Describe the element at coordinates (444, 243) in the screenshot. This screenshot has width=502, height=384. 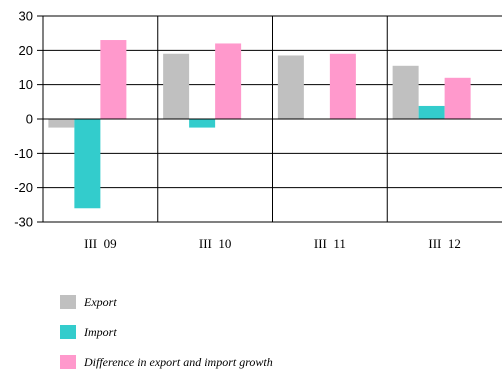
I see `x-category-label: III 12` at that location.